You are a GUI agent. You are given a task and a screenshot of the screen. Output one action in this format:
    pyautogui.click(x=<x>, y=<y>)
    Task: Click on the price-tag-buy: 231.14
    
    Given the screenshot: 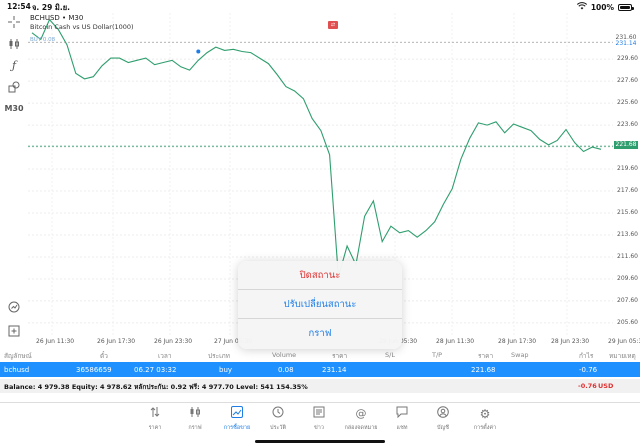 What is the action you would take?
    pyautogui.click(x=626, y=43)
    